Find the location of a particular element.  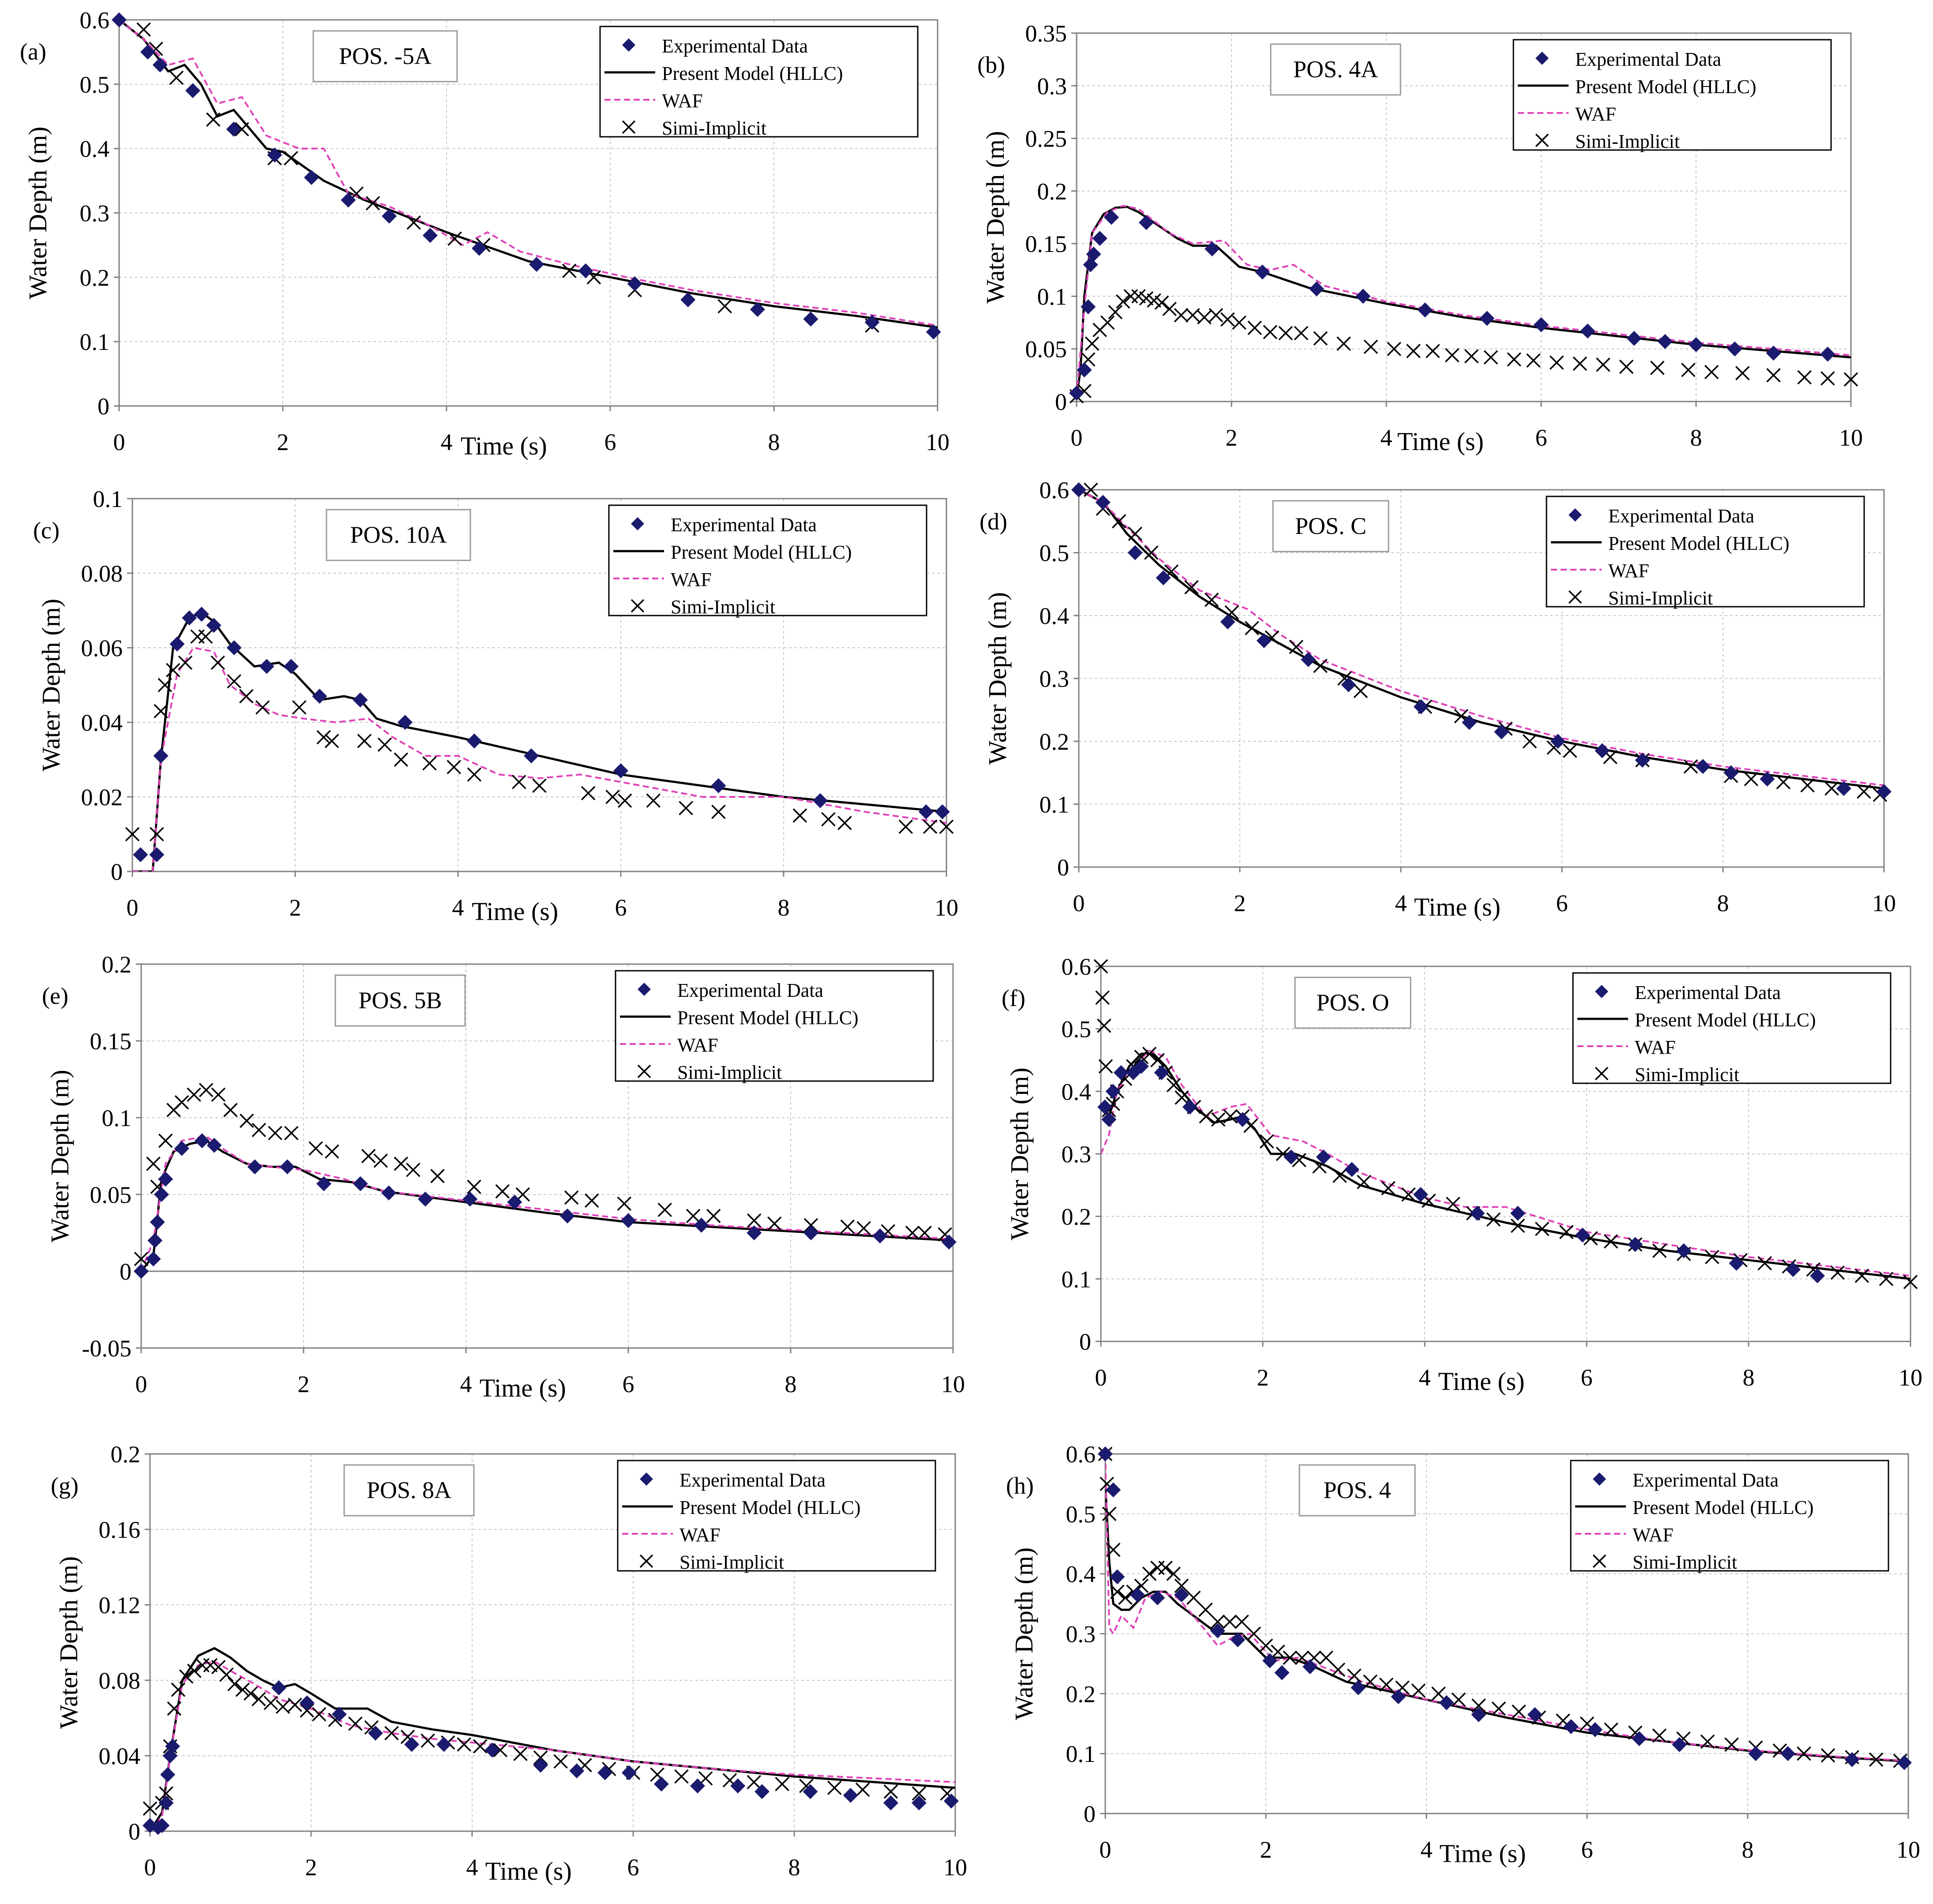

y-tick-label: 0.06 is located at coordinates (102, 648).